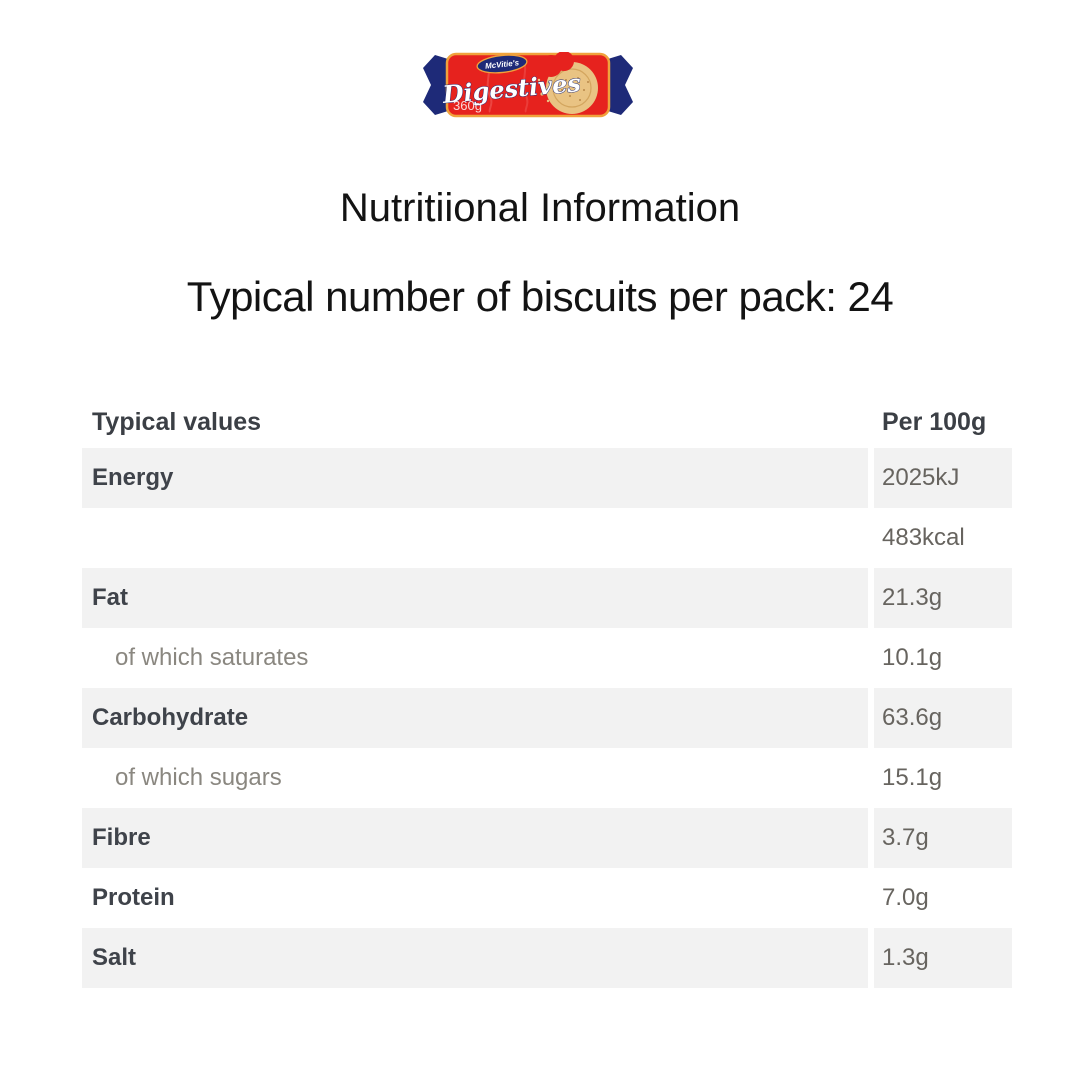 This screenshot has width=1080, height=1080. I want to click on table-row-energy: Energy 2025kJ, so click(547, 478).